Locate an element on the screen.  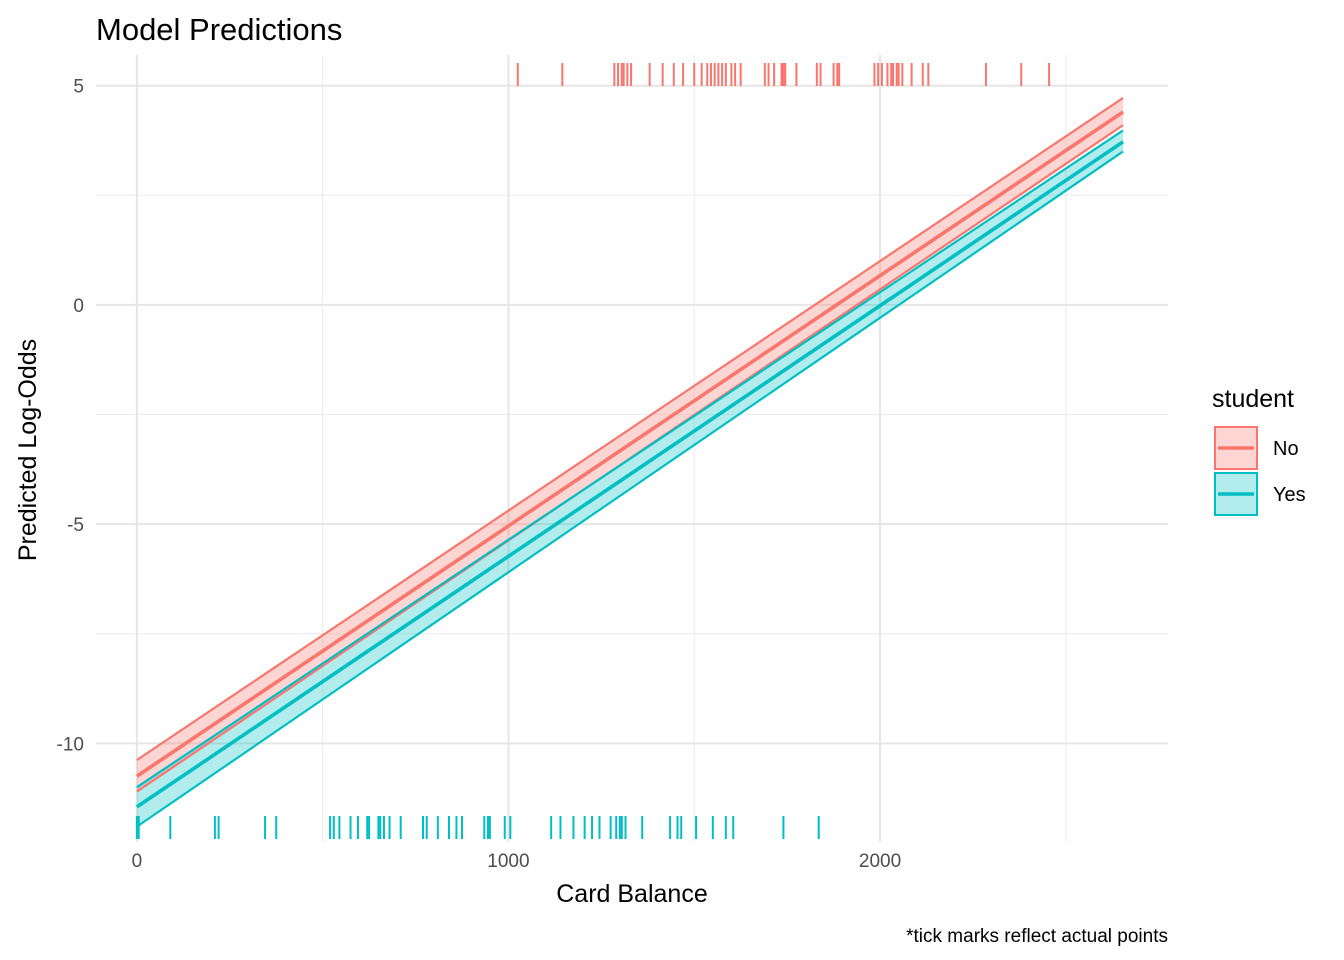
legend: student No Yes is located at coordinates (1259, 450).